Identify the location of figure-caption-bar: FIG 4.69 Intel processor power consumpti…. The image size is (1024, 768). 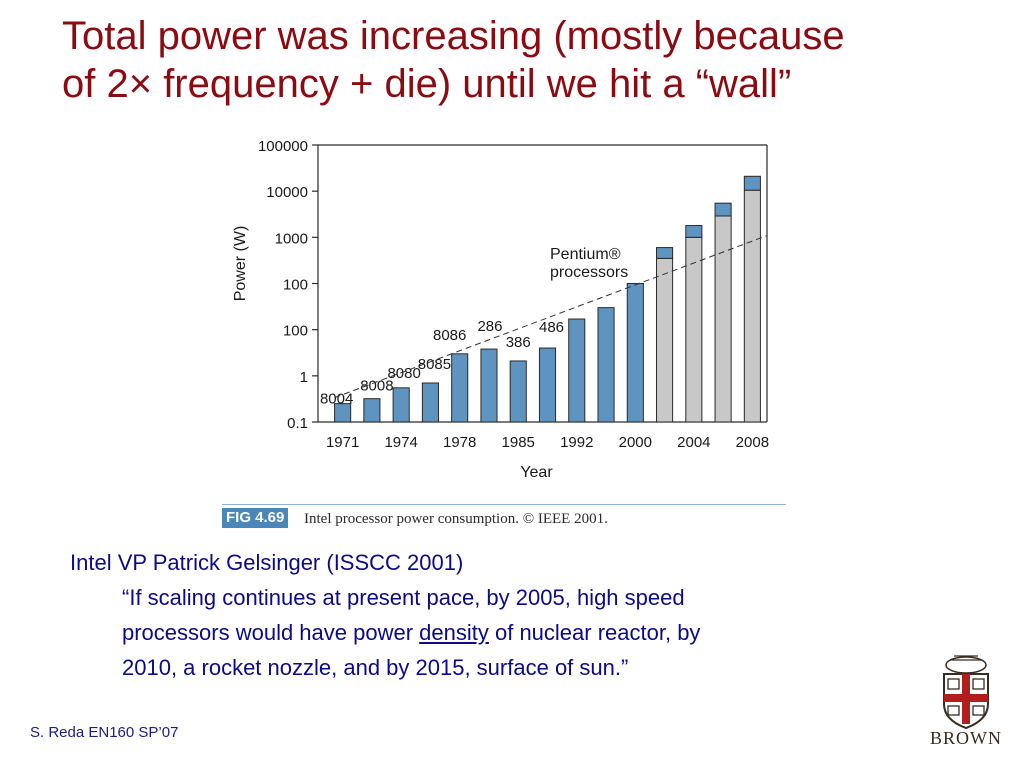
(504, 516).